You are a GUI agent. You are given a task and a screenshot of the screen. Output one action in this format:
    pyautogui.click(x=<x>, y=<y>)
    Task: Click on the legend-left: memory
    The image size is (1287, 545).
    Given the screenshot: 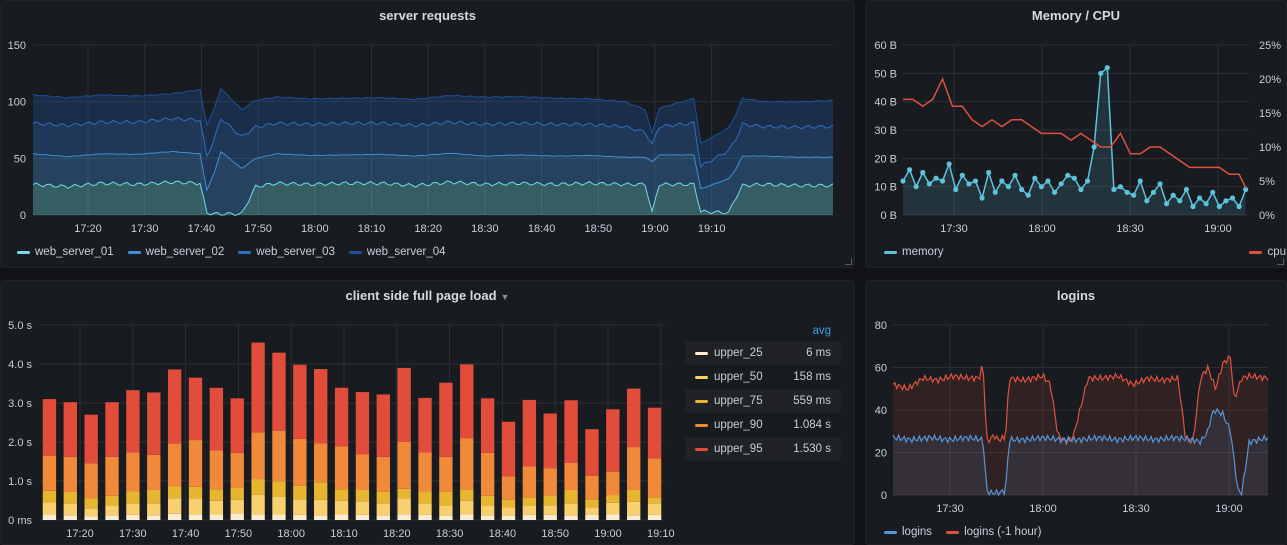 What is the action you would take?
    pyautogui.click(x=914, y=252)
    